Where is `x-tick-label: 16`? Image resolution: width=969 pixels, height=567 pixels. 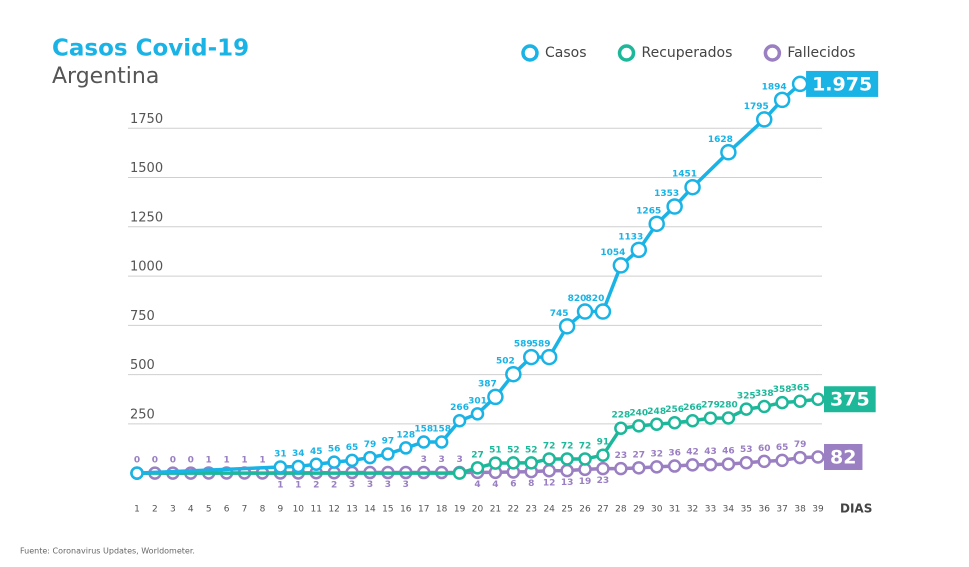
x-tick-label: 16 is located at coordinates (406, 510).